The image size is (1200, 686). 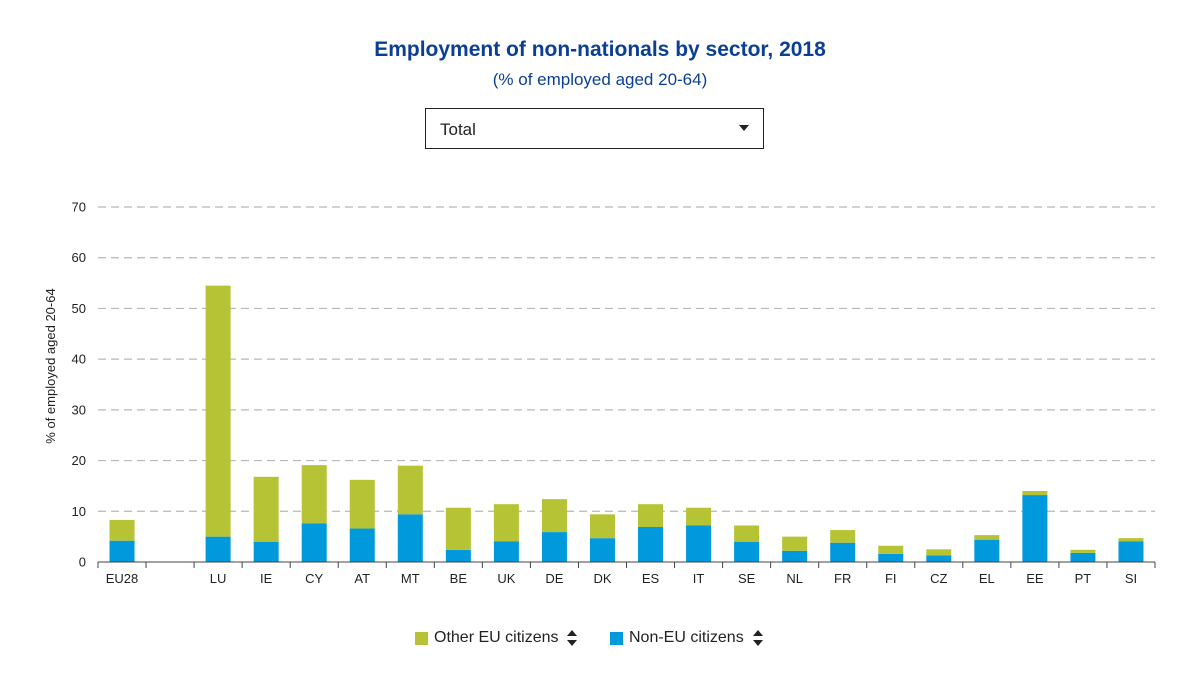 What do you see at coordinates (79, 257) in the screenshot?
I see `y-tick-label: 60` at bounding box center [79, 257].